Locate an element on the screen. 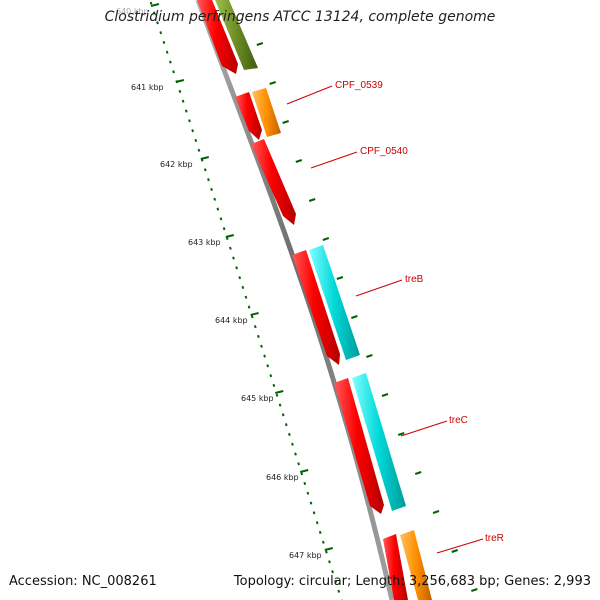 The height and width of the screenshot is (600, 600). cog-feature-trec is located at coordinates (379, 442).